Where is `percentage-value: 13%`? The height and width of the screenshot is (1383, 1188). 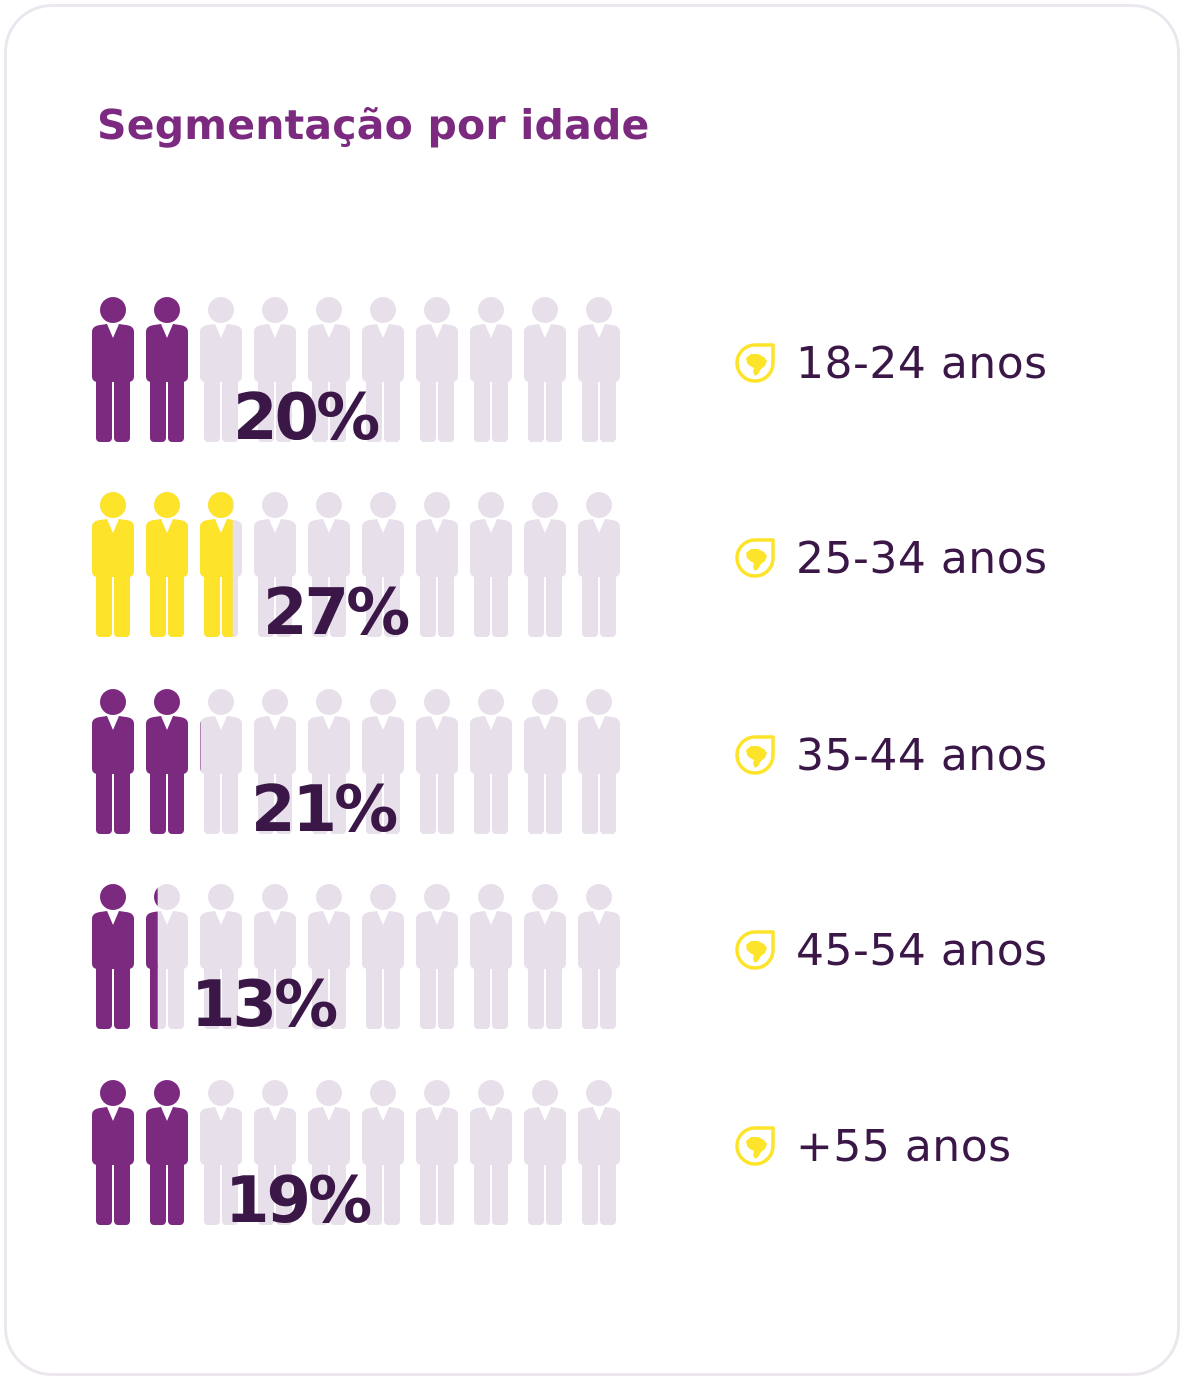
percentage-value: 13% is located at coordinates (264, 1005).